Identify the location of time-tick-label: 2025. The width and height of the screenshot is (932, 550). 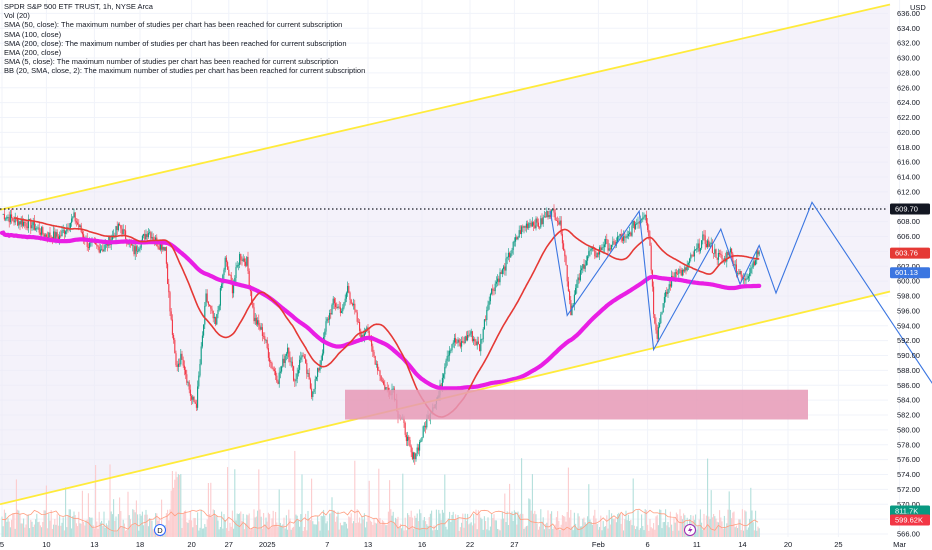
(267, 544).